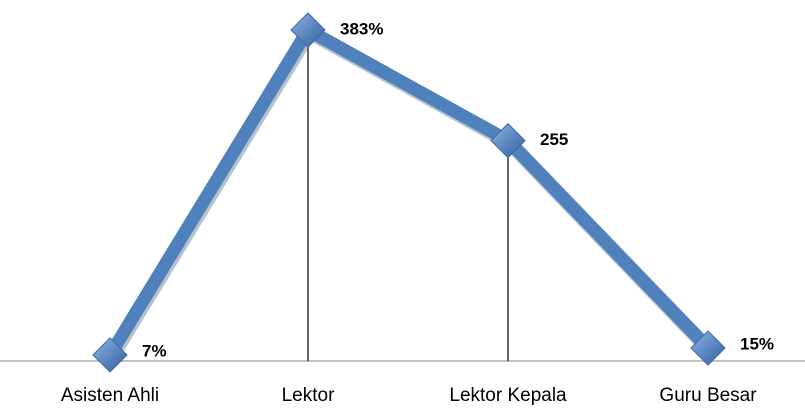 The height and width of the screenshot is (409, 805). What do you see at coordinates (361, 28) in the screenshot?
I see `data-label: 383%` at bounding box center [361, 28].